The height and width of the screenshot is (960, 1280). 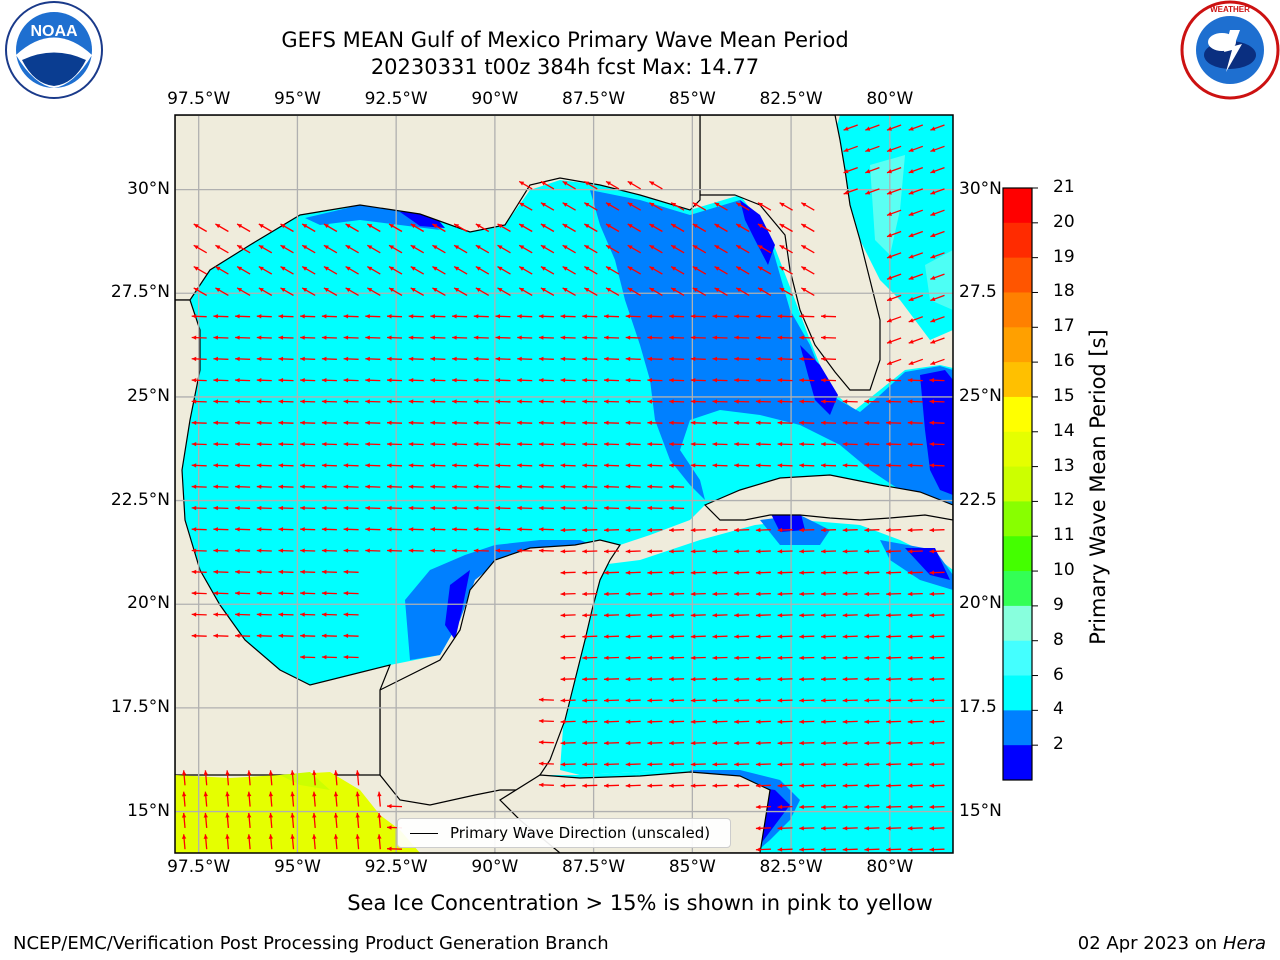 What do you see at coordinates (1064, 465) in the screenshot?
I see `colorbar-tick-label: 13` at bounding box center [1064, 465].